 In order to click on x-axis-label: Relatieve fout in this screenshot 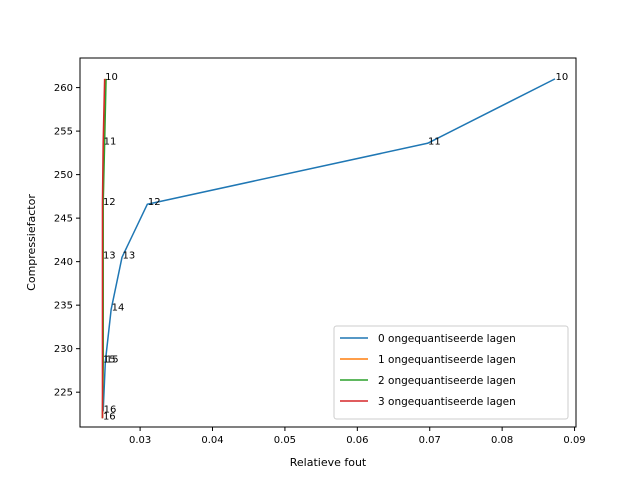, I will do `click(328, 462)`.